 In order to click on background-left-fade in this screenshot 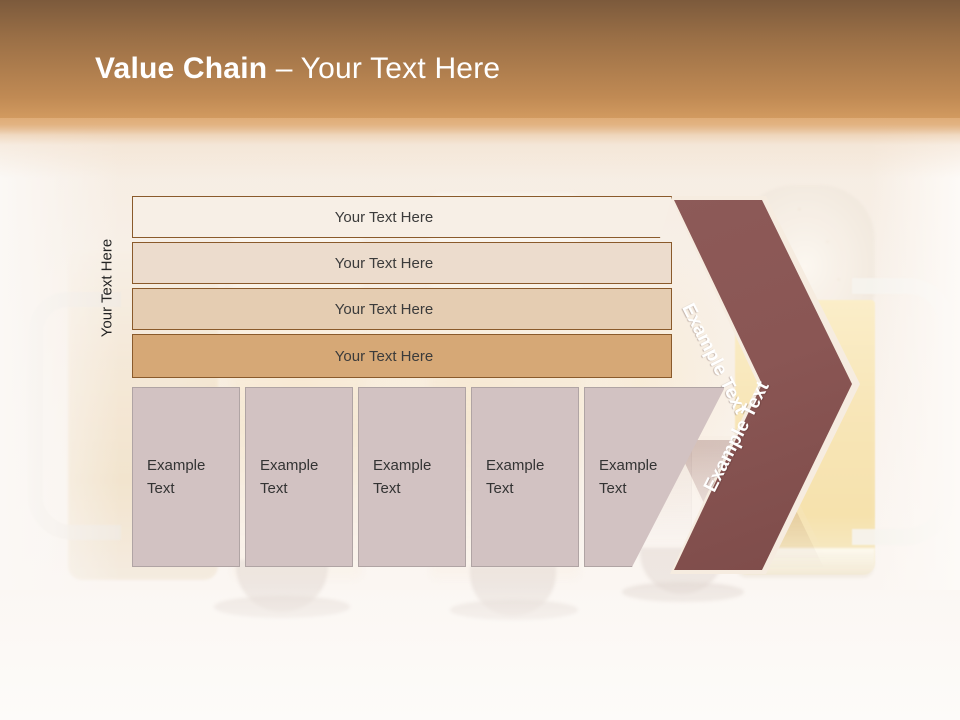, I will do `click(60, 355)`.